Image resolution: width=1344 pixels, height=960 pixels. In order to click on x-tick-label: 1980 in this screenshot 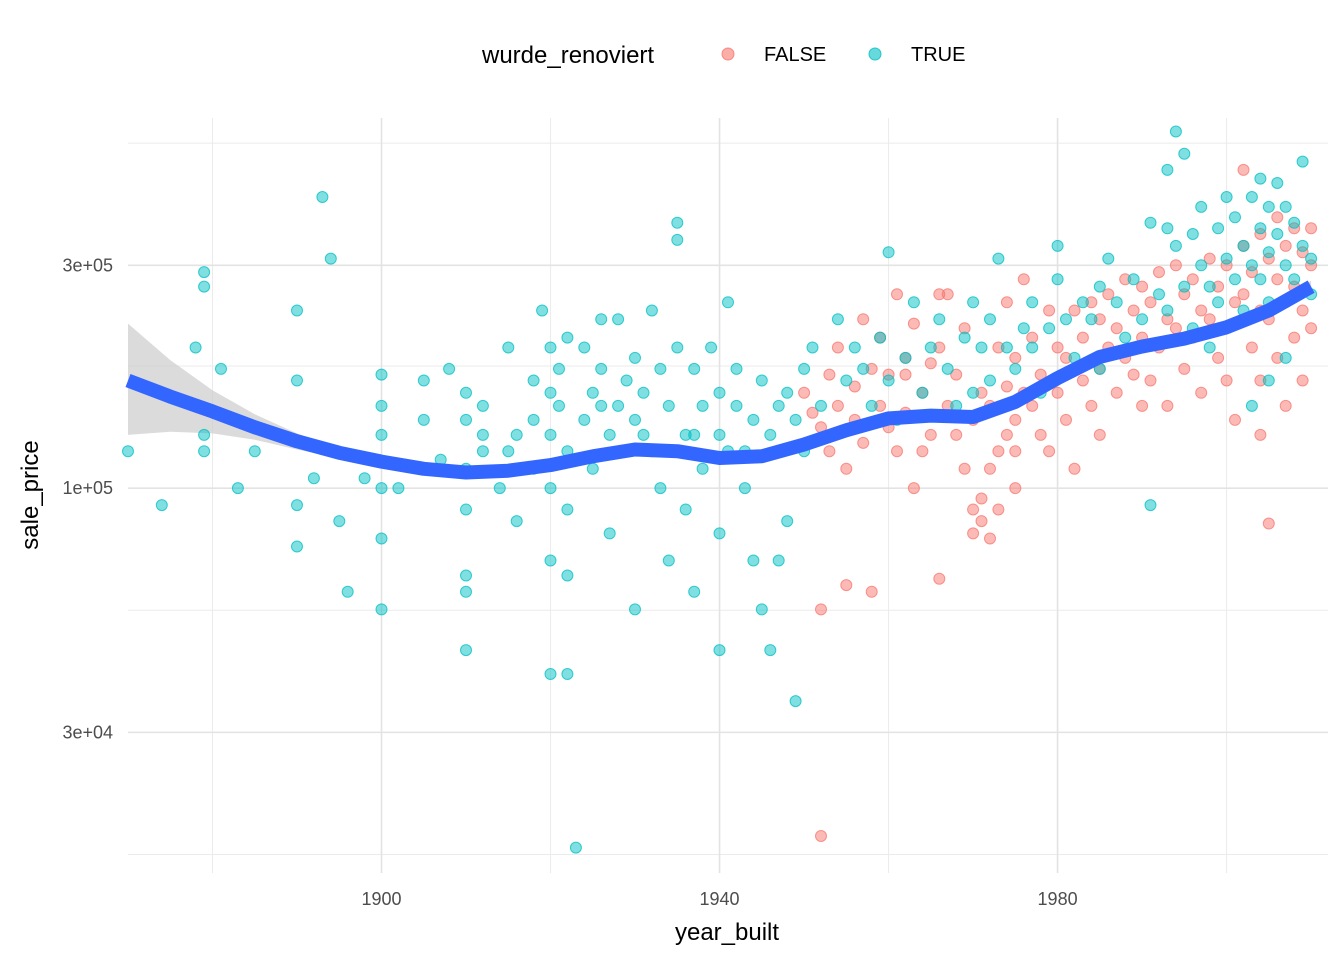, I will do `click(1058, 899)`.